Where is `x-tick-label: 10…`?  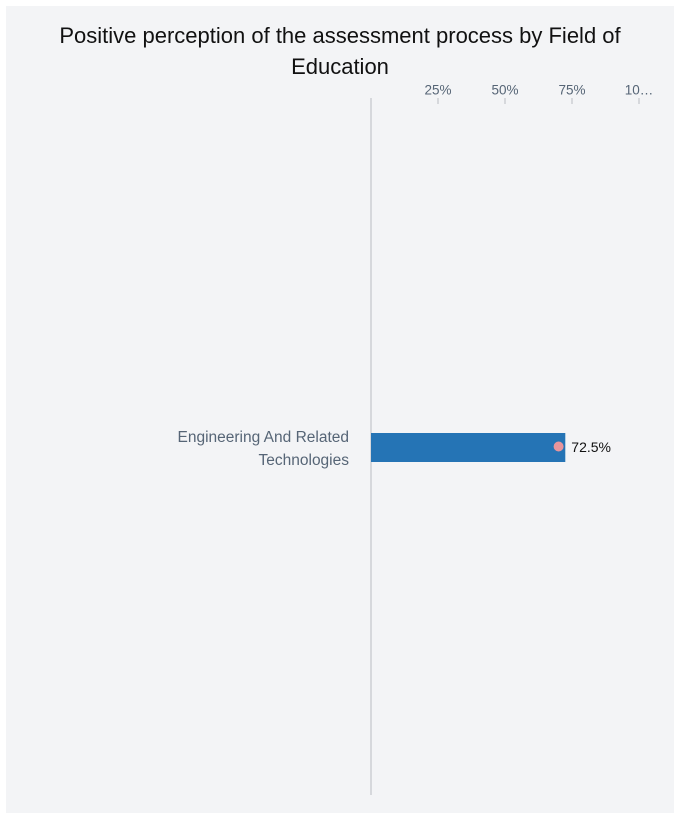 x-tick-label: 10… is located at coordinates (639, 90).